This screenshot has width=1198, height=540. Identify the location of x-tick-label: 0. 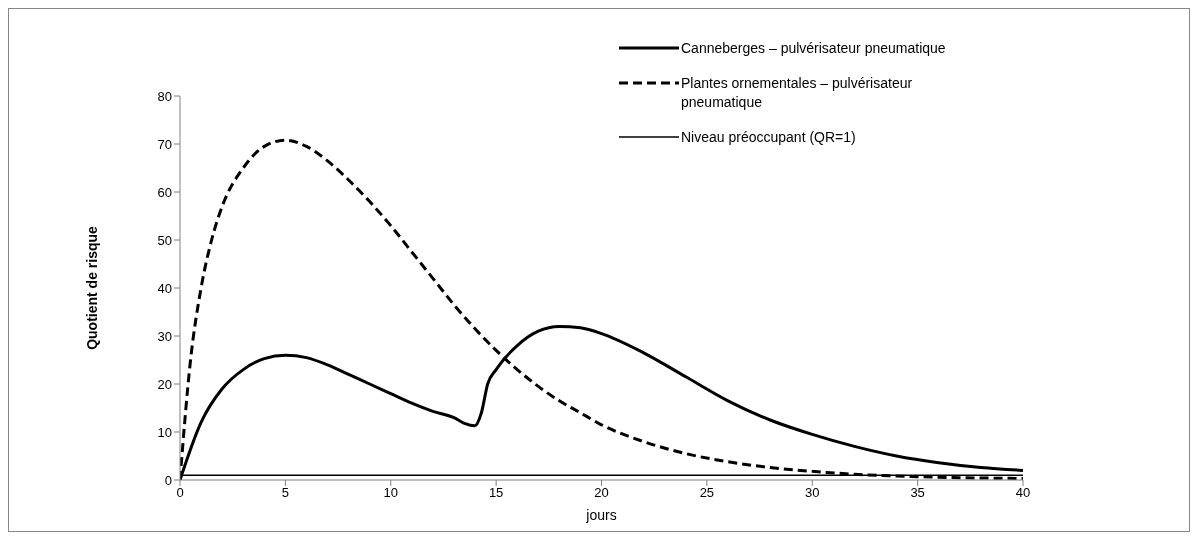
(180, 493).